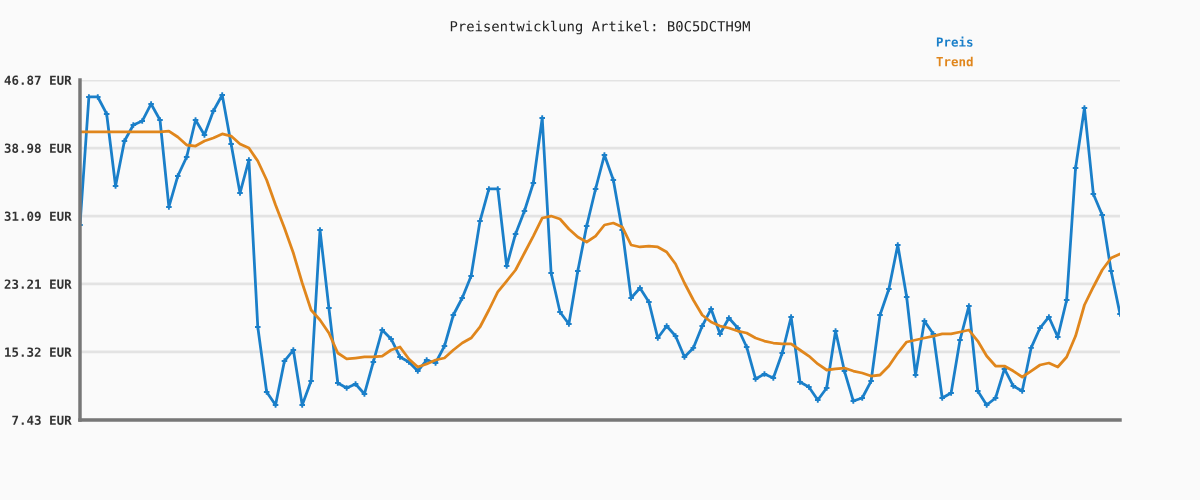  What do you see at coordinates (38, 216) in the screenshot?
I see `y-tick-label: 31.09 EUR` at bounding box center [38, 216].